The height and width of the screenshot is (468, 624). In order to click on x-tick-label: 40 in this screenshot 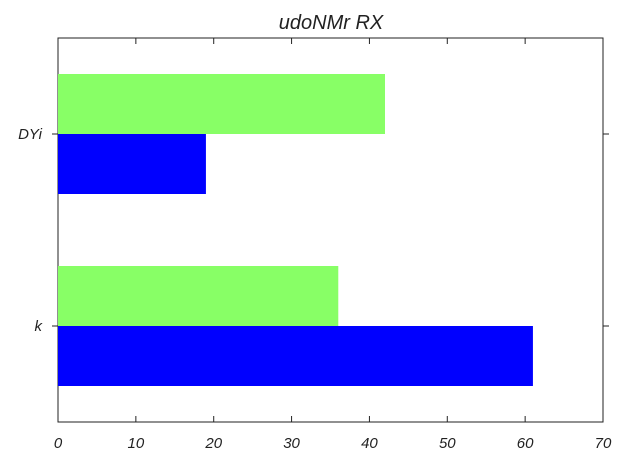, I will do `click(369, 443)`.